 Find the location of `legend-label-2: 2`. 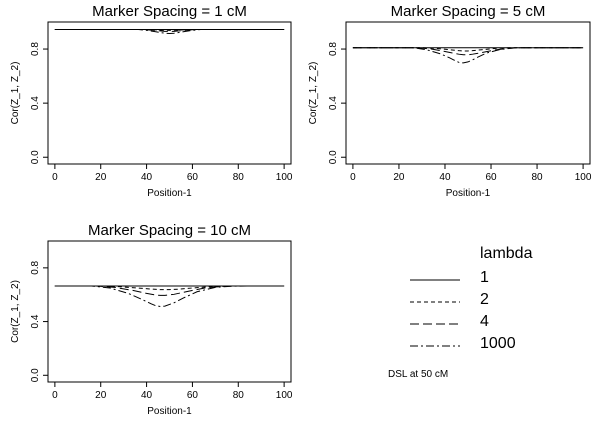

legend-label-2: 2 is located at coordinates (484, 299).